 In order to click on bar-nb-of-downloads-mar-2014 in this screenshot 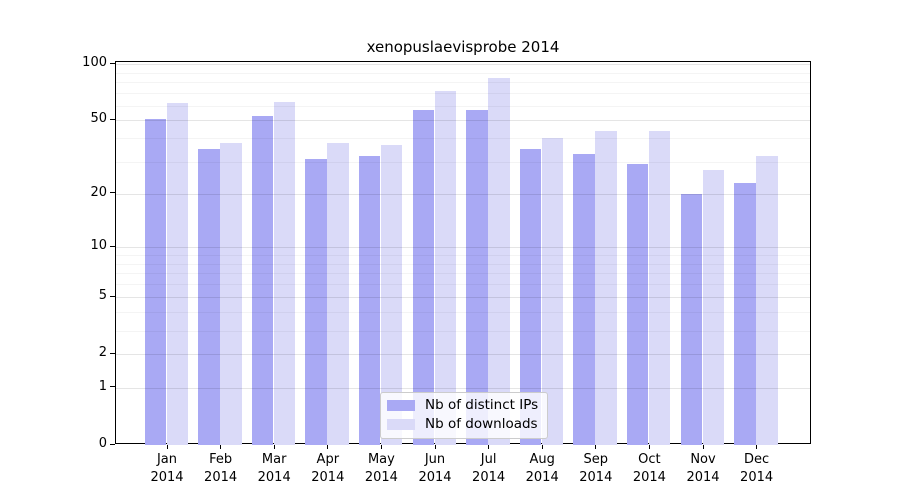, I will do `click(284, 273)`.